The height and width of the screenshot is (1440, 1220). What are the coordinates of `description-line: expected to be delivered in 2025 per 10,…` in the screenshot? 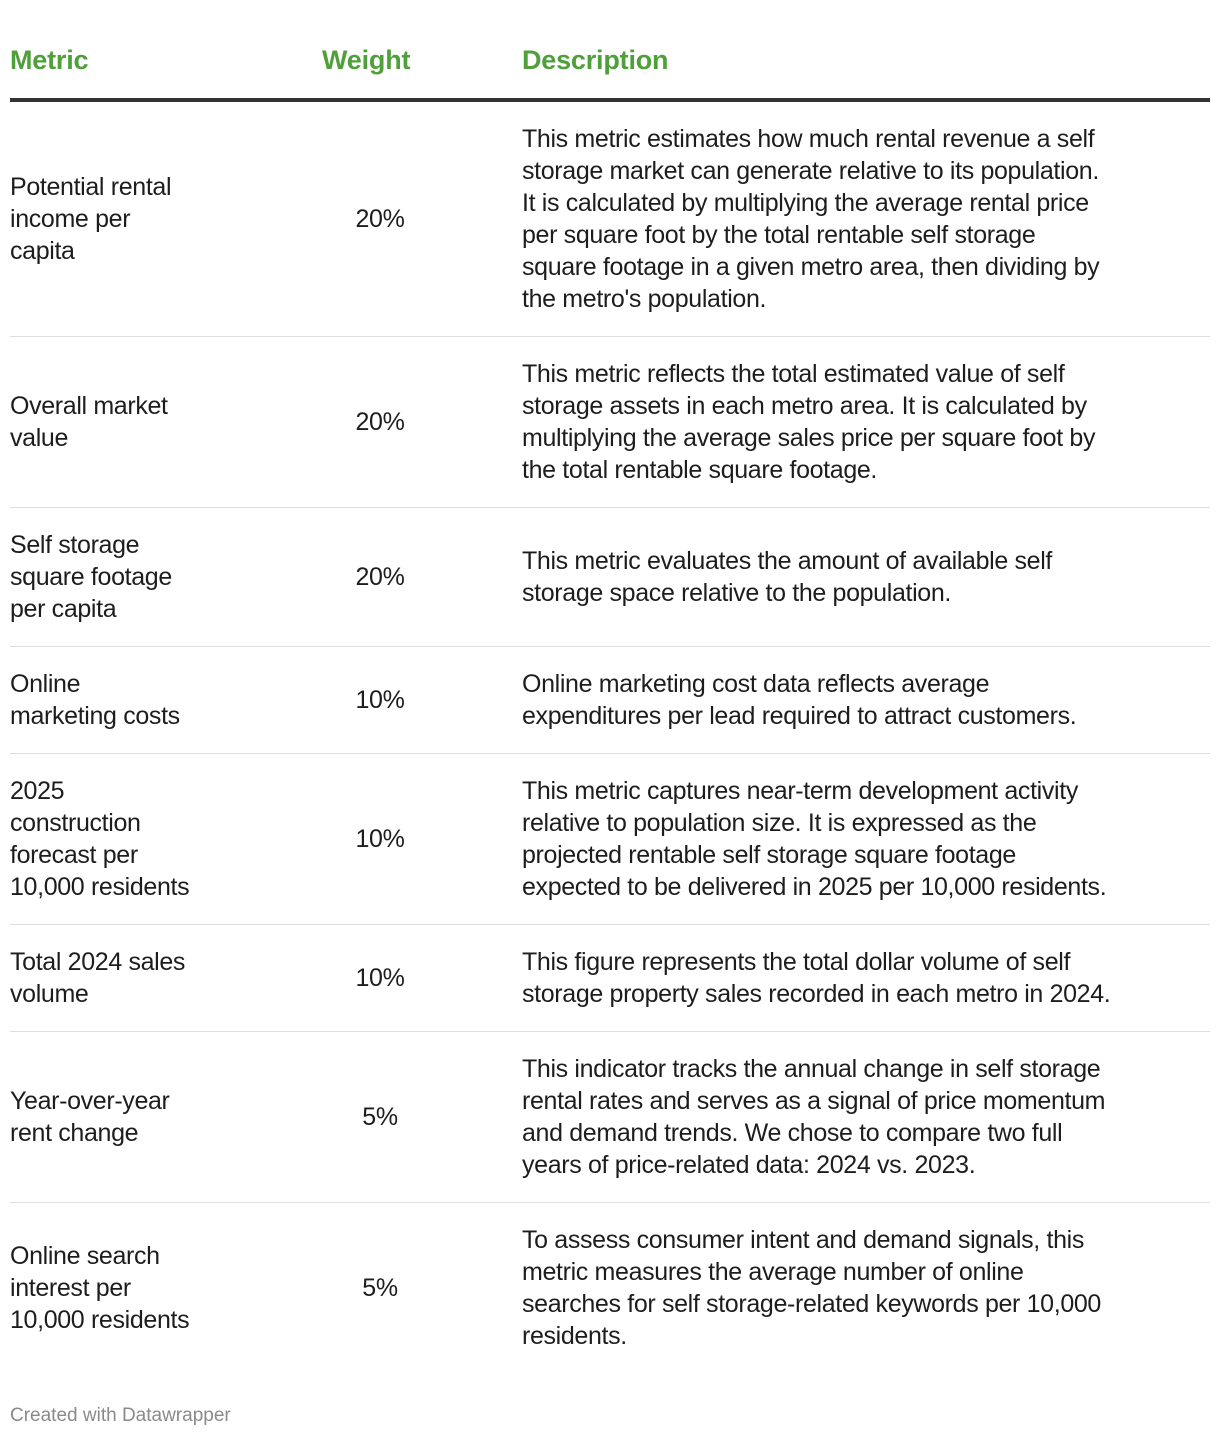 It's located at (814, 887).